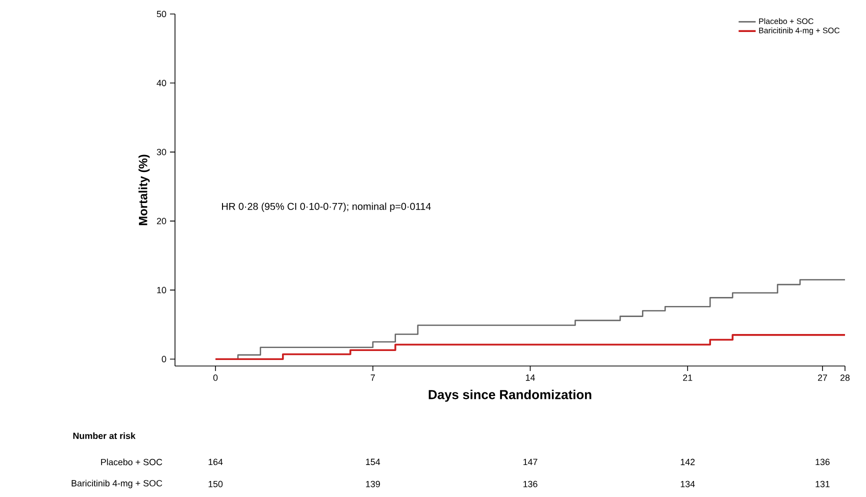 This screenshot has height=497, width=866. I want to click on y-tick-label: 0, so click(164, 359).